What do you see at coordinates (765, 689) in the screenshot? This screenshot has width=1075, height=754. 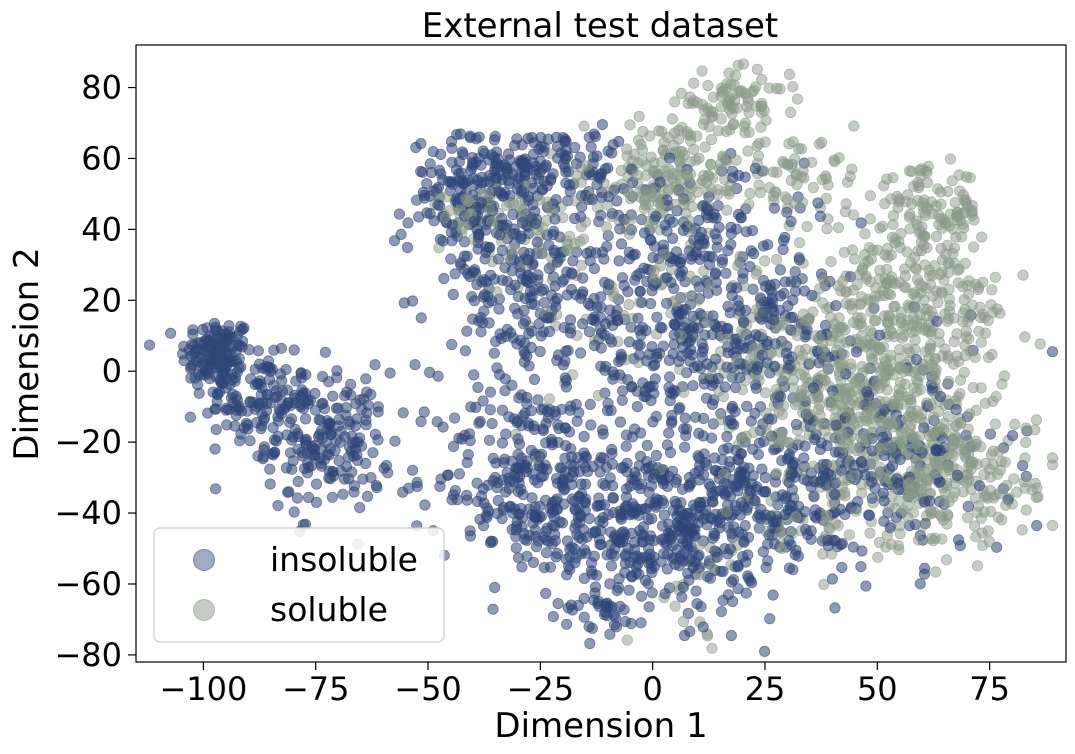 I see `x-tick-label: 25` at bounding box center [765, 689].